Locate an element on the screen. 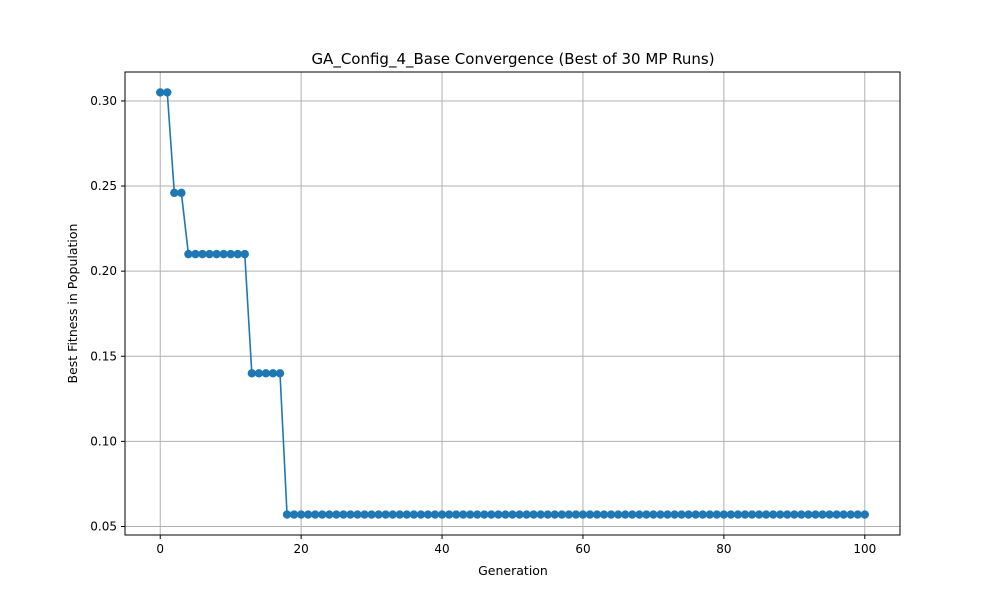 This screenshot has height=600, width=1000. y-tick-label: 0.25 is located at coordinates (103, 186).